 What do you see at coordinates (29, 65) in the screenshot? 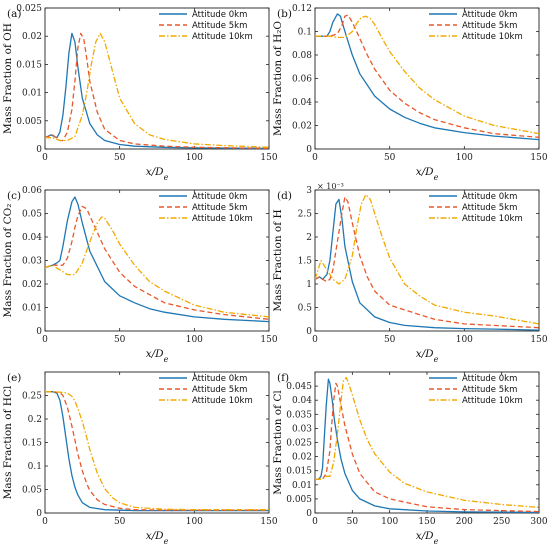
I see `y-tick-label: 0.015` at bounding box center [29, 65].